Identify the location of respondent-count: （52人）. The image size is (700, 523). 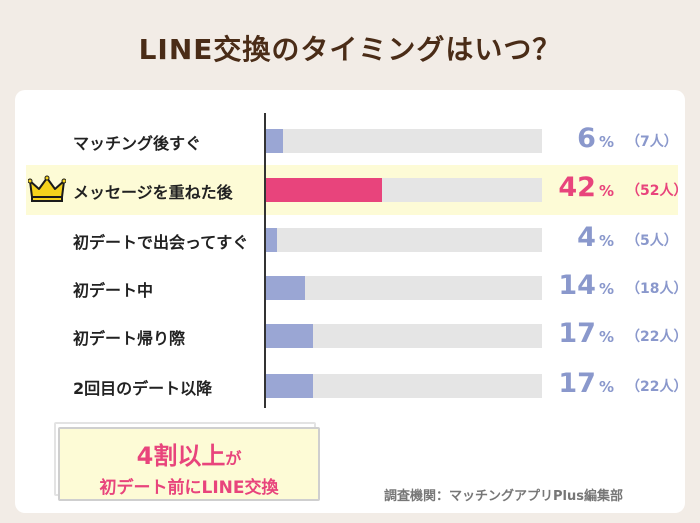
(657, 191).